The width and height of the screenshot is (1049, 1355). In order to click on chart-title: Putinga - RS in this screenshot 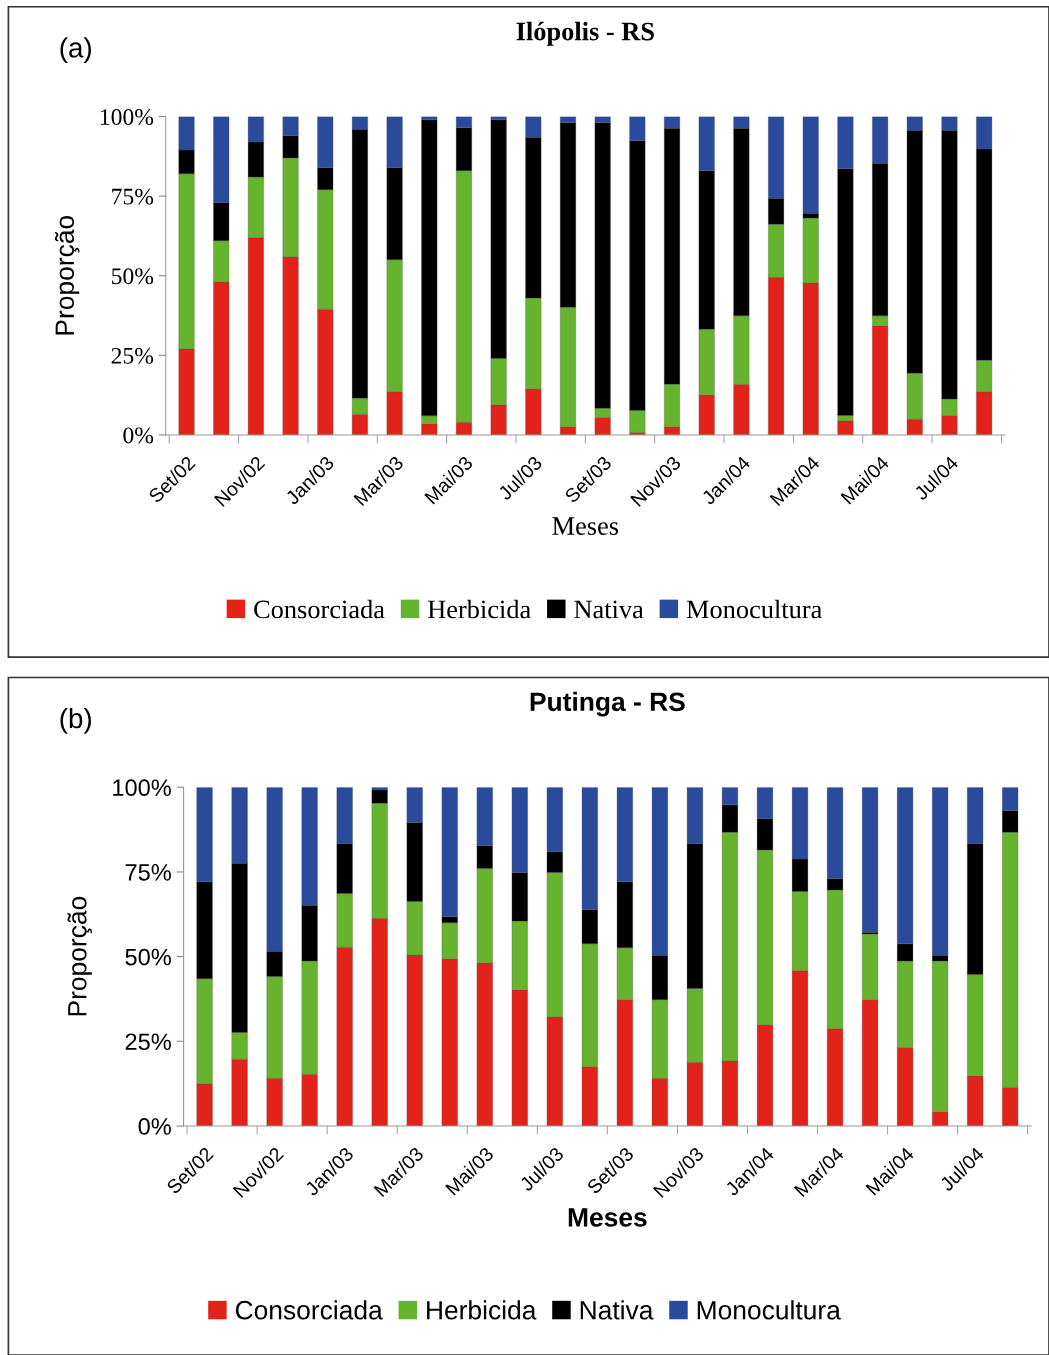, I will do `click(607, 704)`.